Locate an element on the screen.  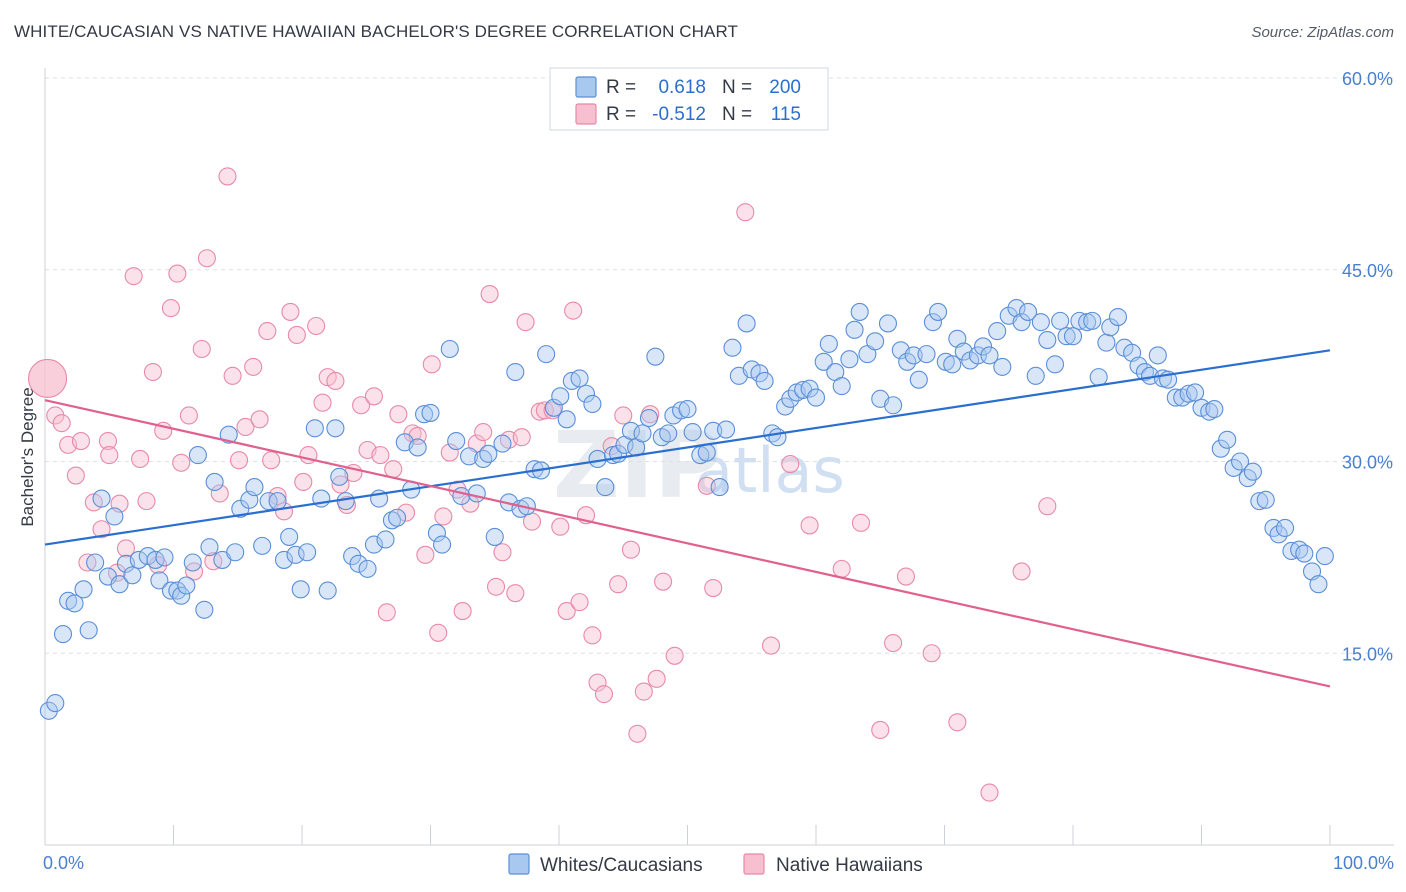
legend-n-label-whites: N = is located at coordinates (737, 87).